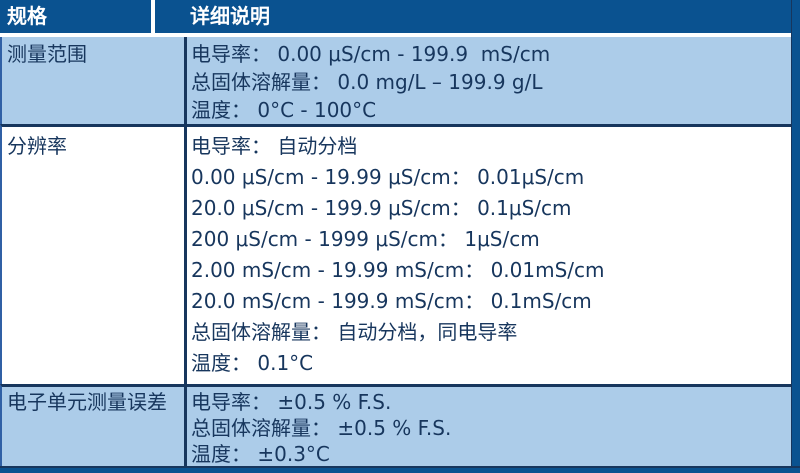 The height and width of the screenshot is (473, 800). I want to click on row-label: 电子单元测量误差, so click(87, 402).